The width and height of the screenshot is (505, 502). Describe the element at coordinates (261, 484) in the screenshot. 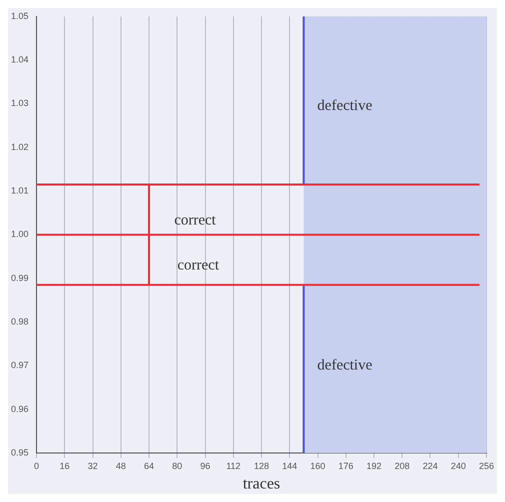

I see `x-axis-title: traces` at that location.